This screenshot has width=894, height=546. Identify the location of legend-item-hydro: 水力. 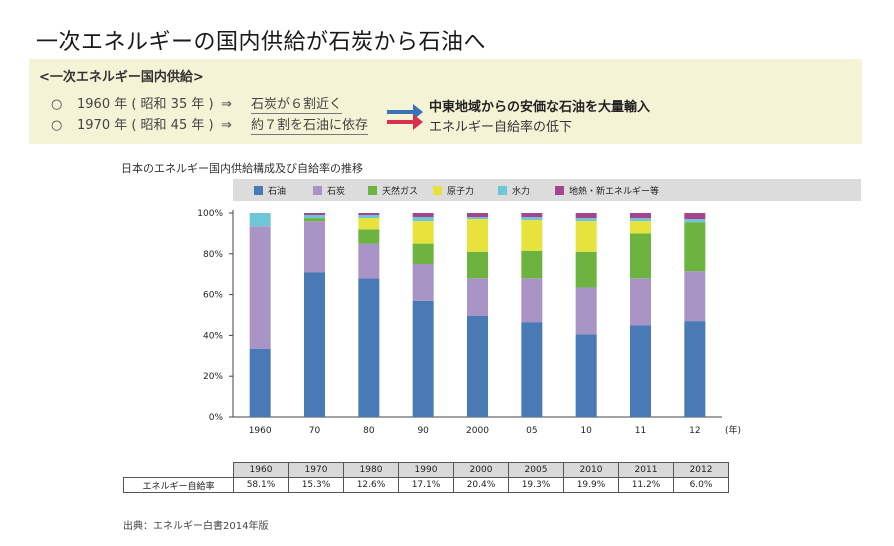
(514, 190).